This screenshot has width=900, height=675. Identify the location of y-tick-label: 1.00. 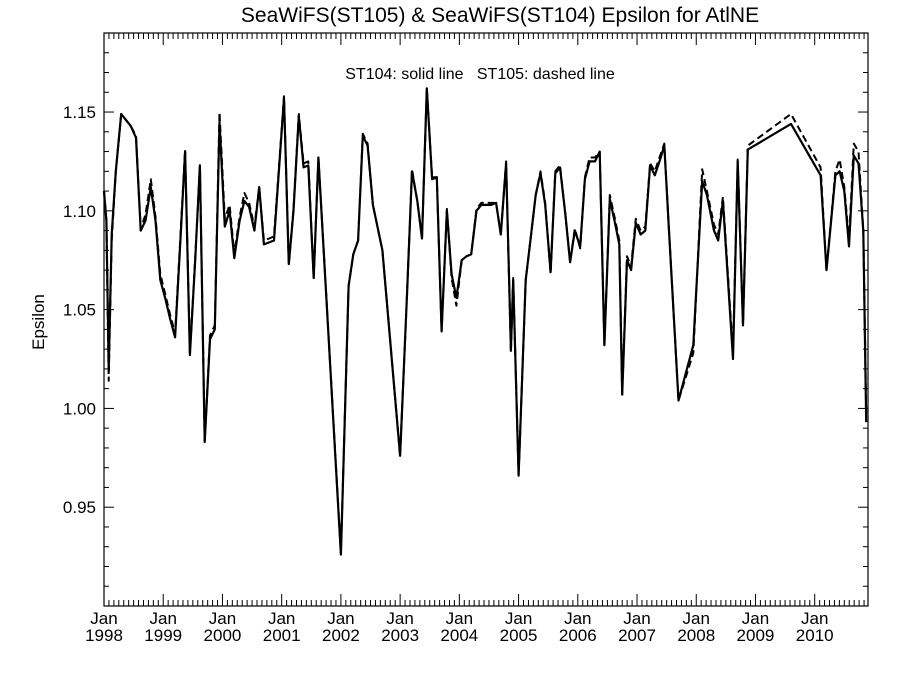
(79, 408).